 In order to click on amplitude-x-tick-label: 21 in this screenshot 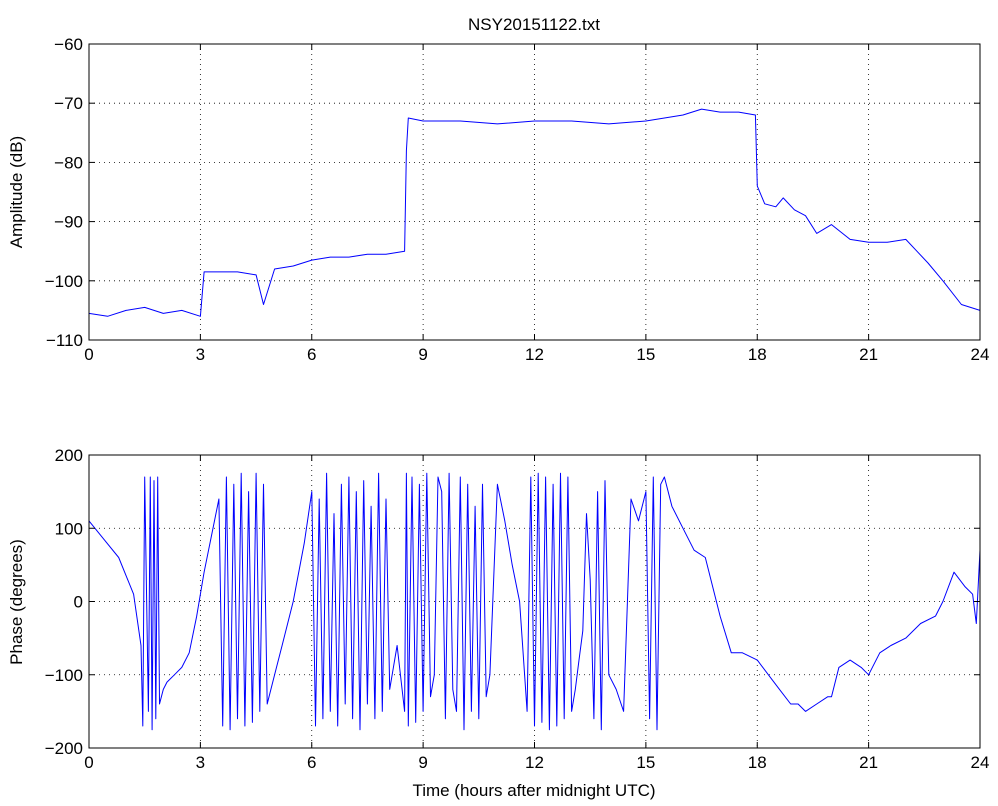, I will do `click(868, 354)`.